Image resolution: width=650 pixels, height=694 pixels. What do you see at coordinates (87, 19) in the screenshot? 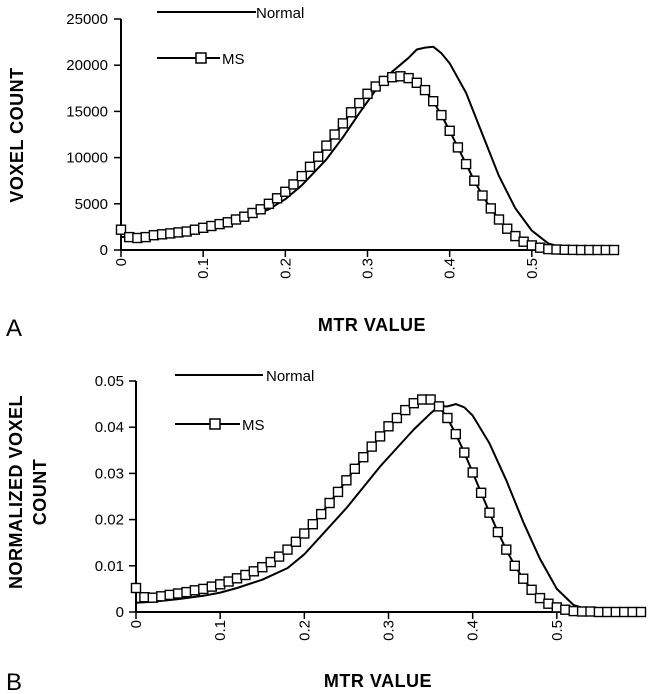
I see `y-tick-label: 25000` at bounding box center [87, 19].